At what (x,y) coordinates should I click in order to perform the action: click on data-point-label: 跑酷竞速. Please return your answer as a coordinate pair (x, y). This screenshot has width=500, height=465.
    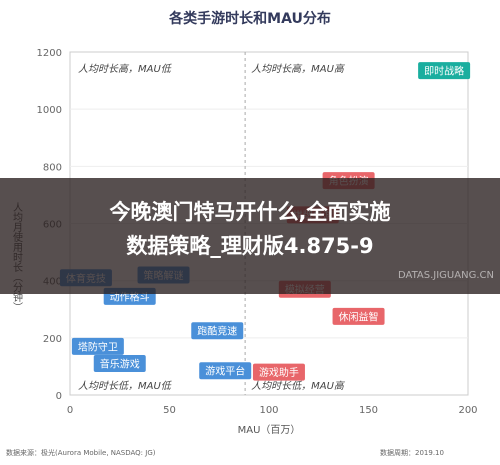
    Looking at the image, I should click on (217, 331).